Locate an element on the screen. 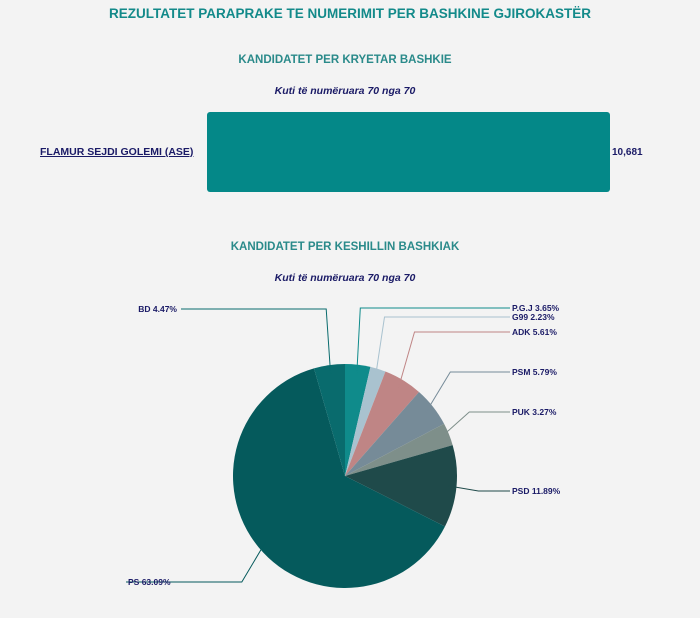 This screenshot has height=618, width=700. mayor-candidate-link: FLAMUR SEJDI GOLEMI (ASE) is located at coordinates (117, 152).